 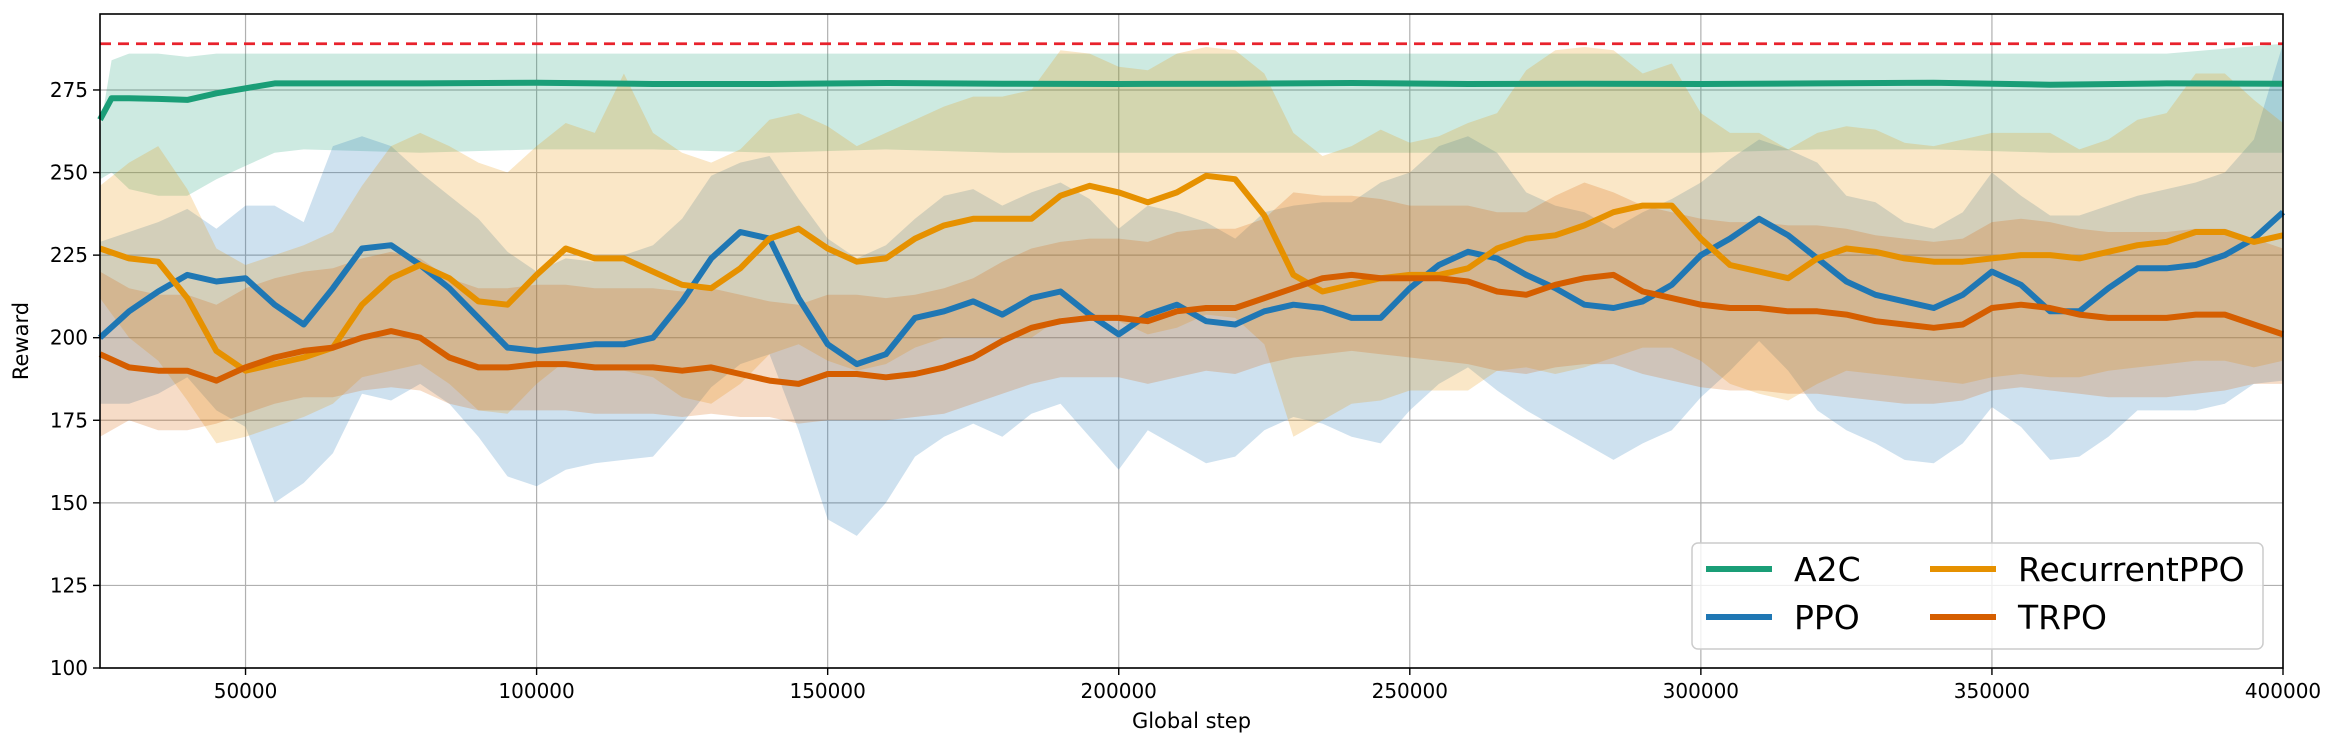 I want to click on legend-box, so click(x=1977, y=596).